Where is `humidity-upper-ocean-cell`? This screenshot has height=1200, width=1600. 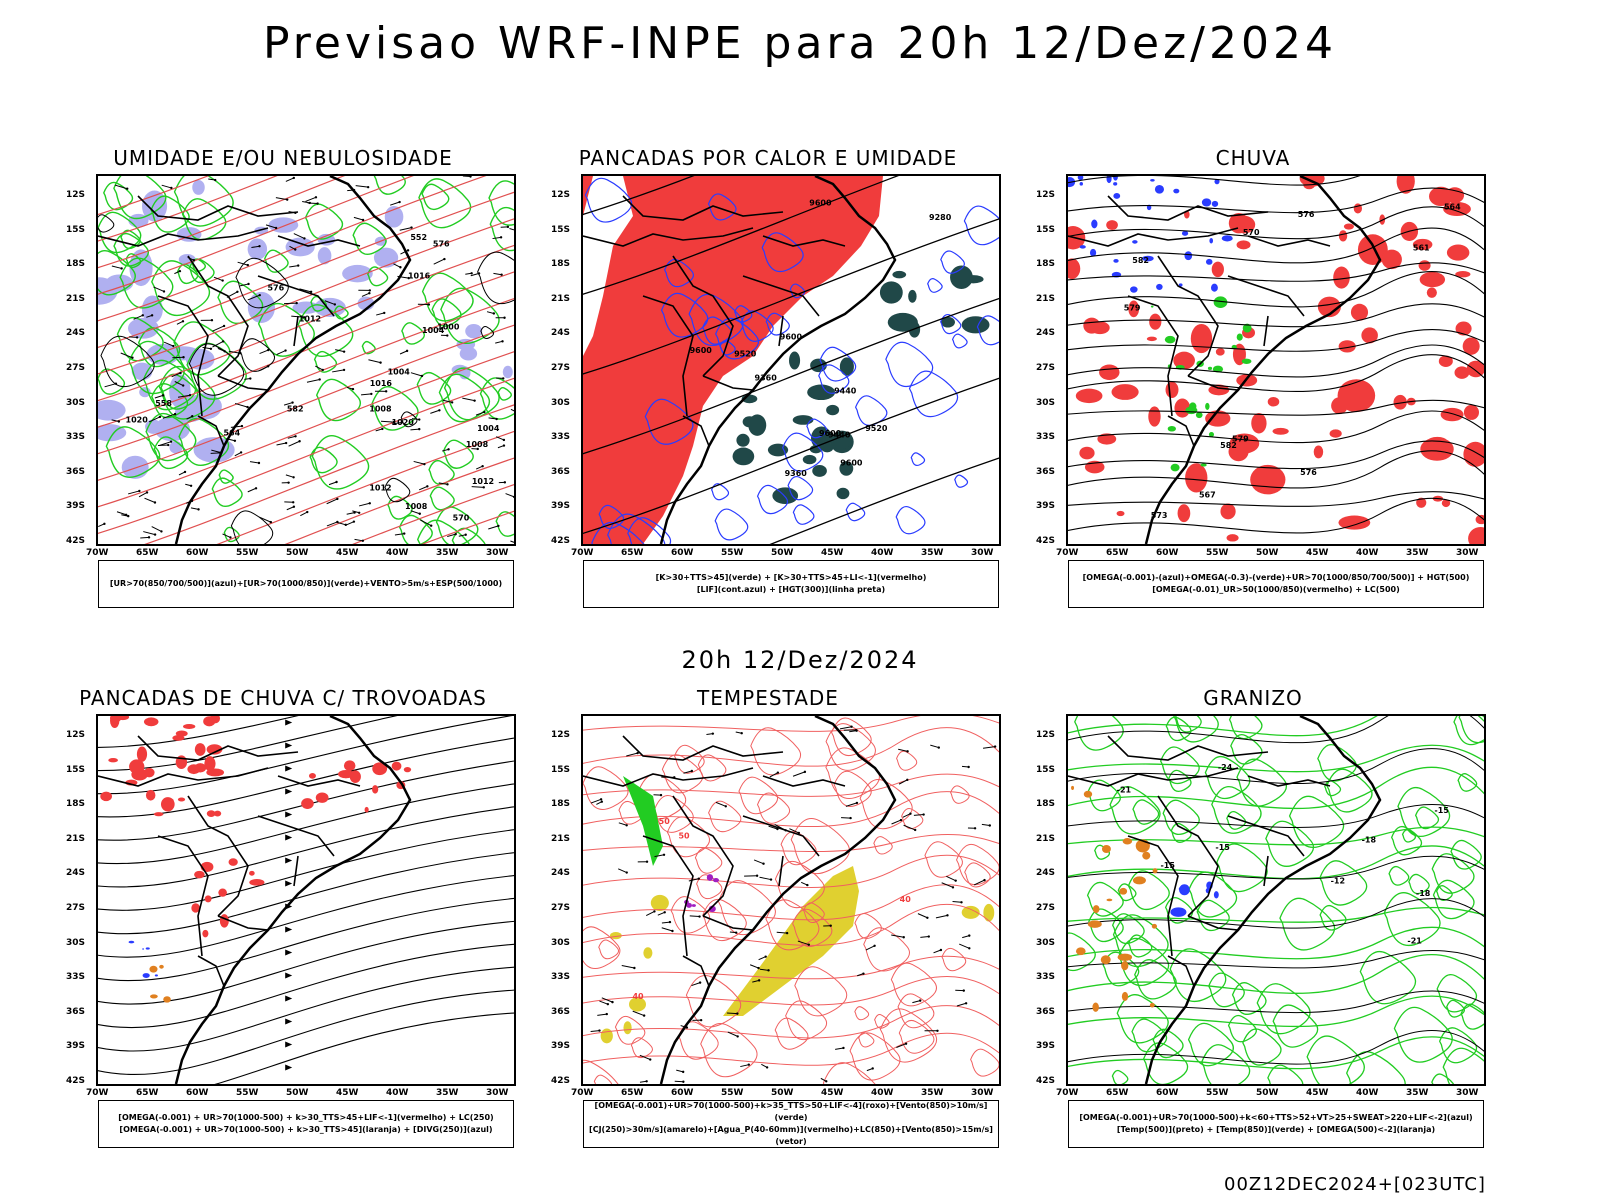 humidity-upper-ocean-cell is located at coordinates (507, 372).